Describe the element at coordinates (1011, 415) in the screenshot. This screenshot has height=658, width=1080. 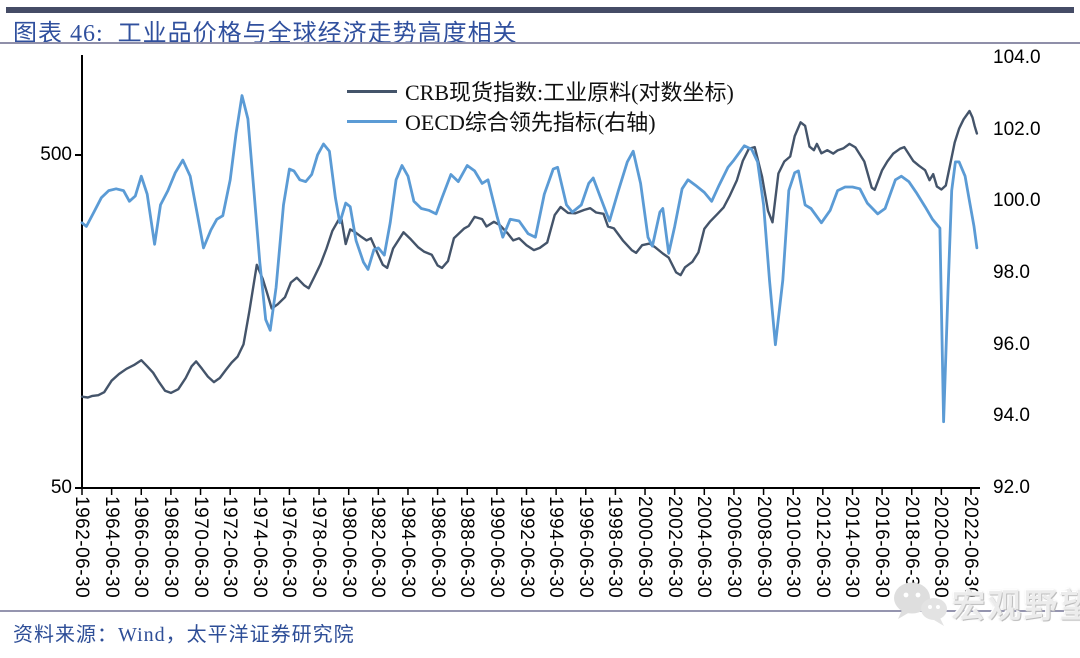
I see `y-axis-right-label: 94.0` at that location.